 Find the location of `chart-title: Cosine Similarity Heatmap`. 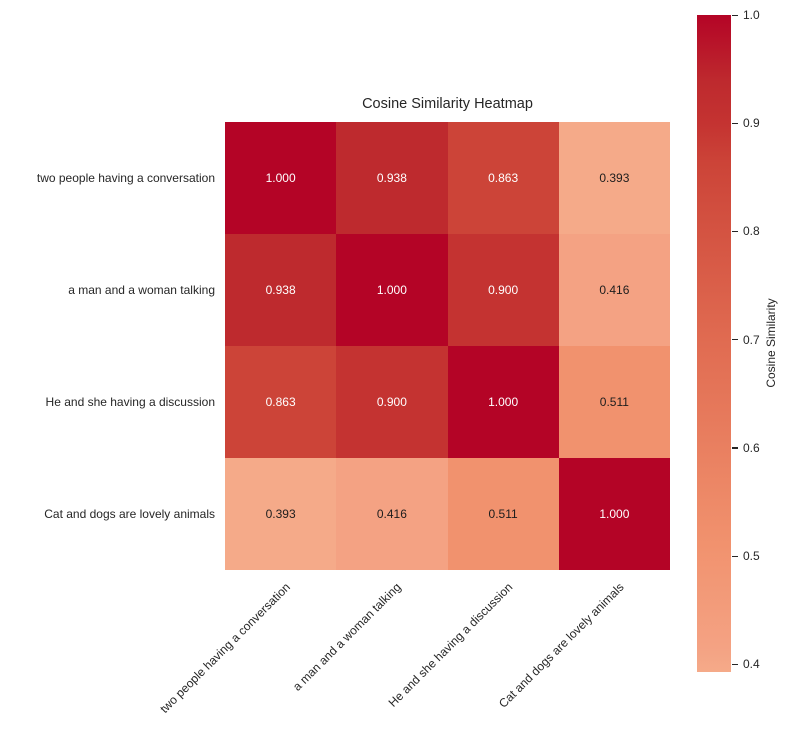

chart-title: Cosine Similarity Heatmap is located at coordinates (447, 104).